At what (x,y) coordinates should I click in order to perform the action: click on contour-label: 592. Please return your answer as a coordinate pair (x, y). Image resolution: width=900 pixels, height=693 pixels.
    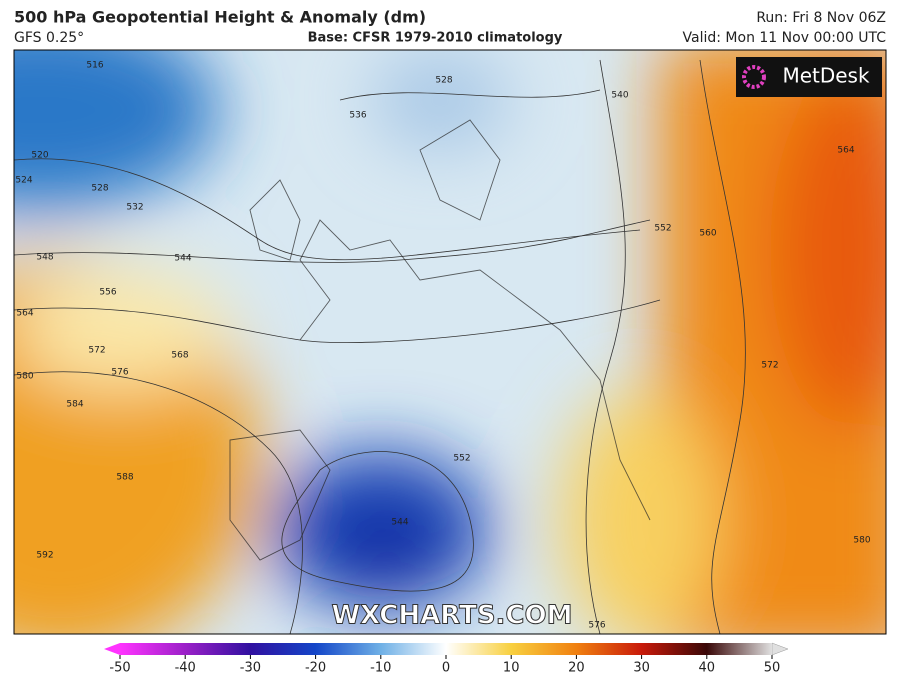
    Looking at the image, I should click on (44, 556).